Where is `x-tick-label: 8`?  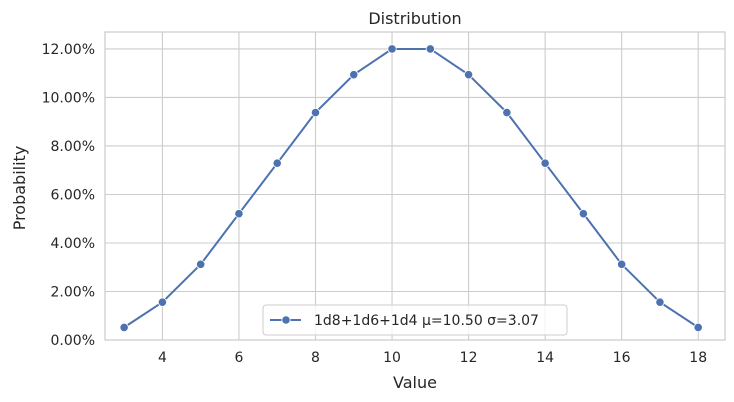 x-tick-label: 8 is located at coordinates (315, 358).